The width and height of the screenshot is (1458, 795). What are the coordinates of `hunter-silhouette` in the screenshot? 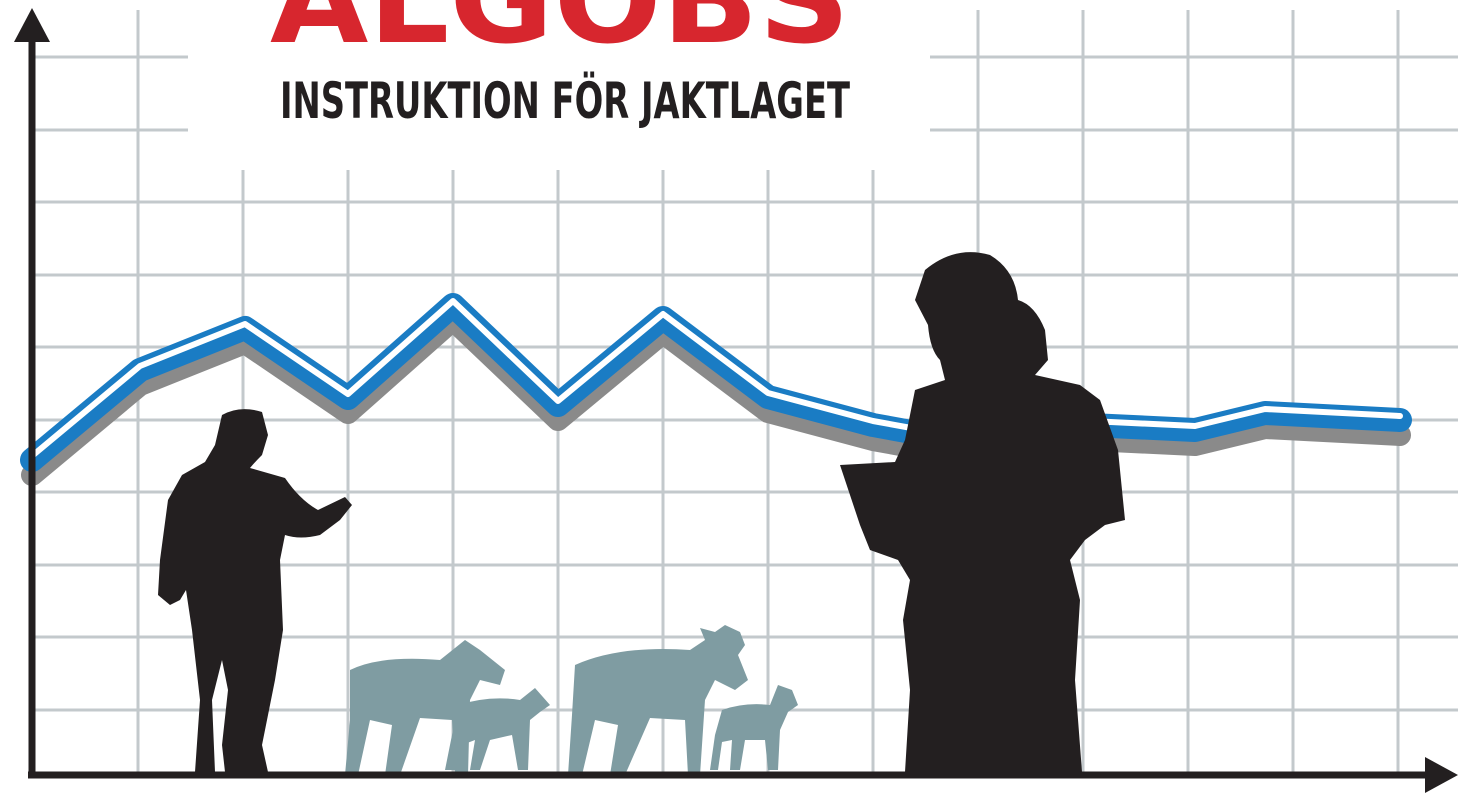 It's located at (255, 590).